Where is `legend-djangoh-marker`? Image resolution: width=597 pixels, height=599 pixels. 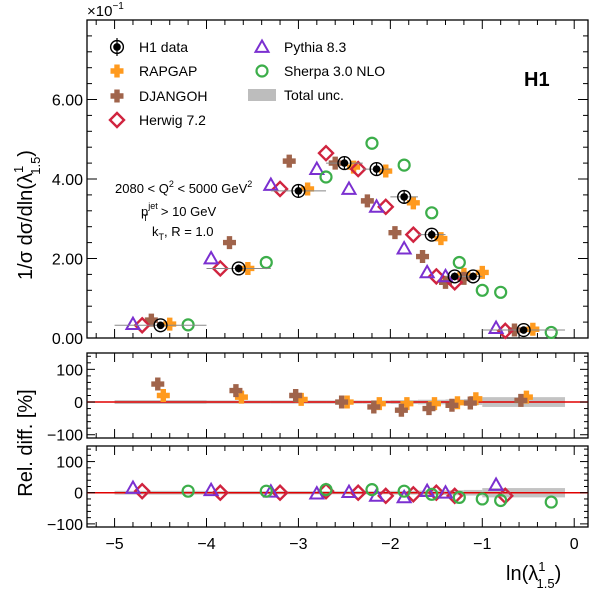
legend-djangoh-marker is located at coordinates (117, 96).